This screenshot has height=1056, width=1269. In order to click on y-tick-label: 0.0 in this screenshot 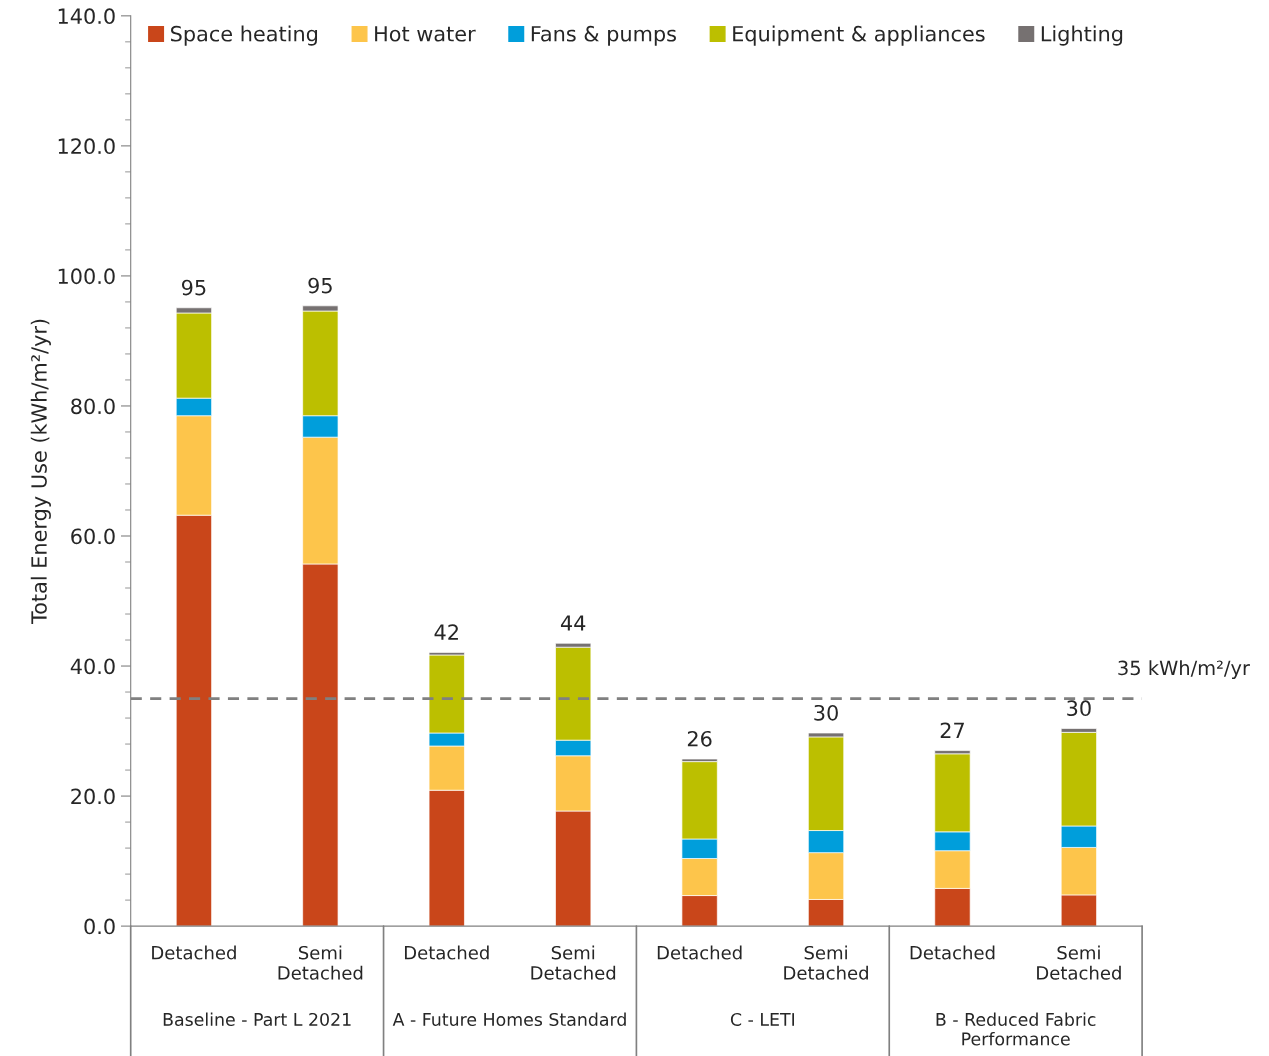, I will do `click(99, 926)`.